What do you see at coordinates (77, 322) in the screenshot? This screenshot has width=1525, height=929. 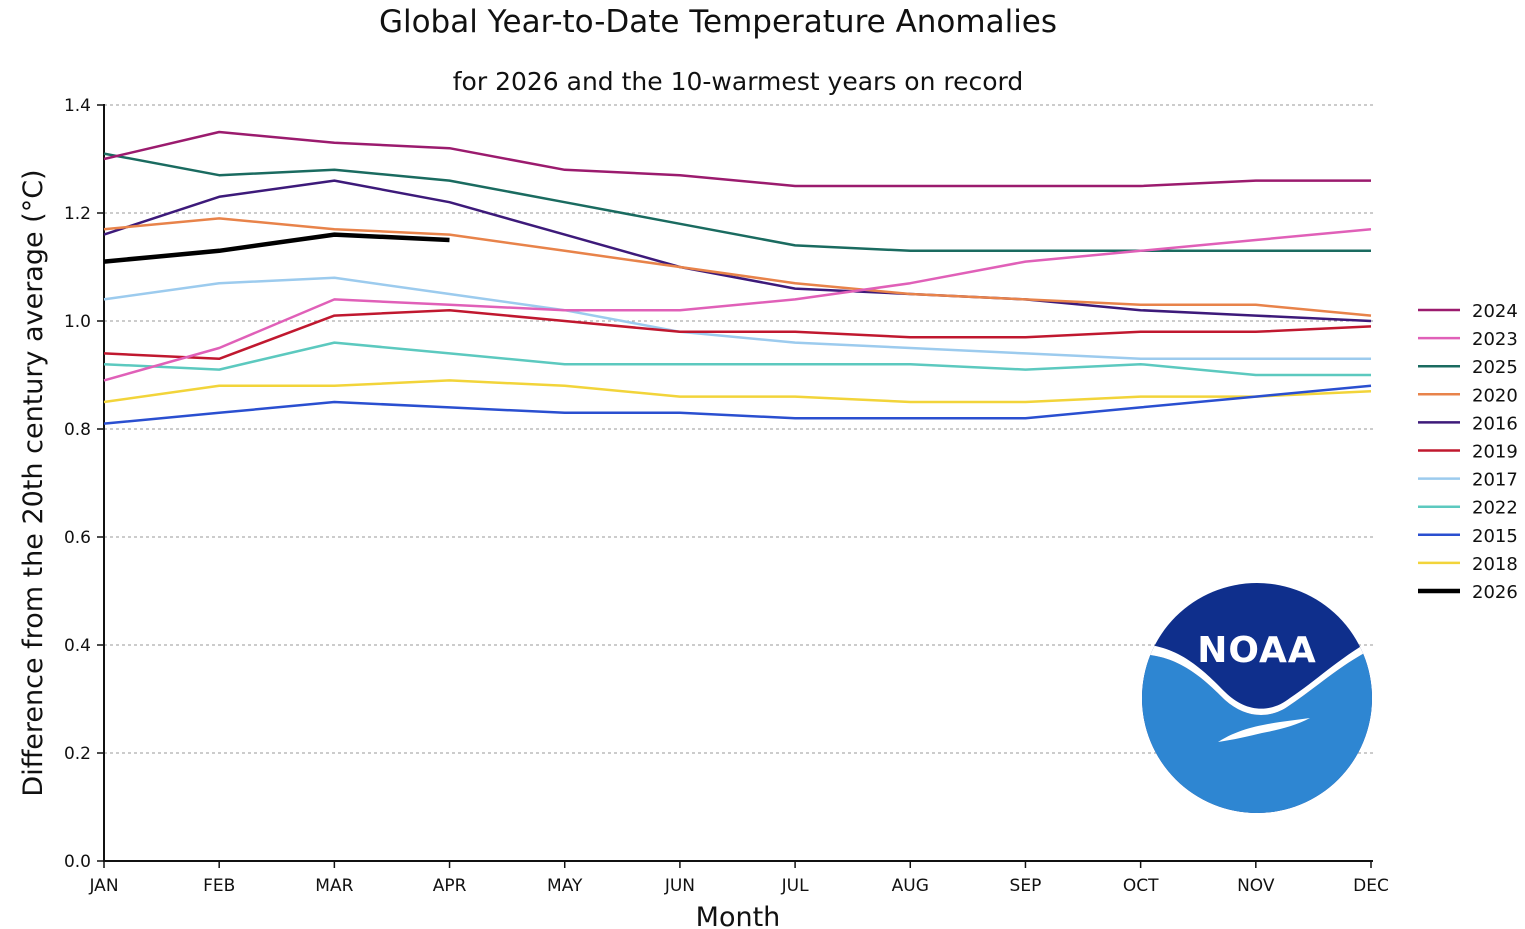 I see `y-tick-label: 1.0` at bounding box center [77, 322].